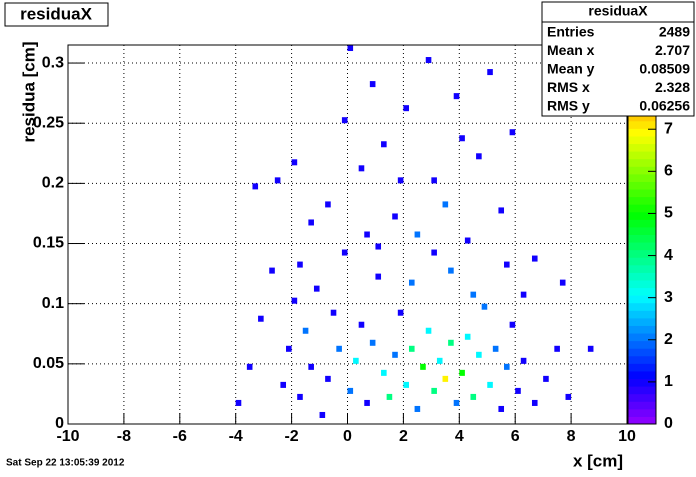 Image resolution: width=696 pixels, height=477 pixels. Describe the element at coordinates (668, 381) in the screenshot. I see `z-tick-label: 1` at that location.